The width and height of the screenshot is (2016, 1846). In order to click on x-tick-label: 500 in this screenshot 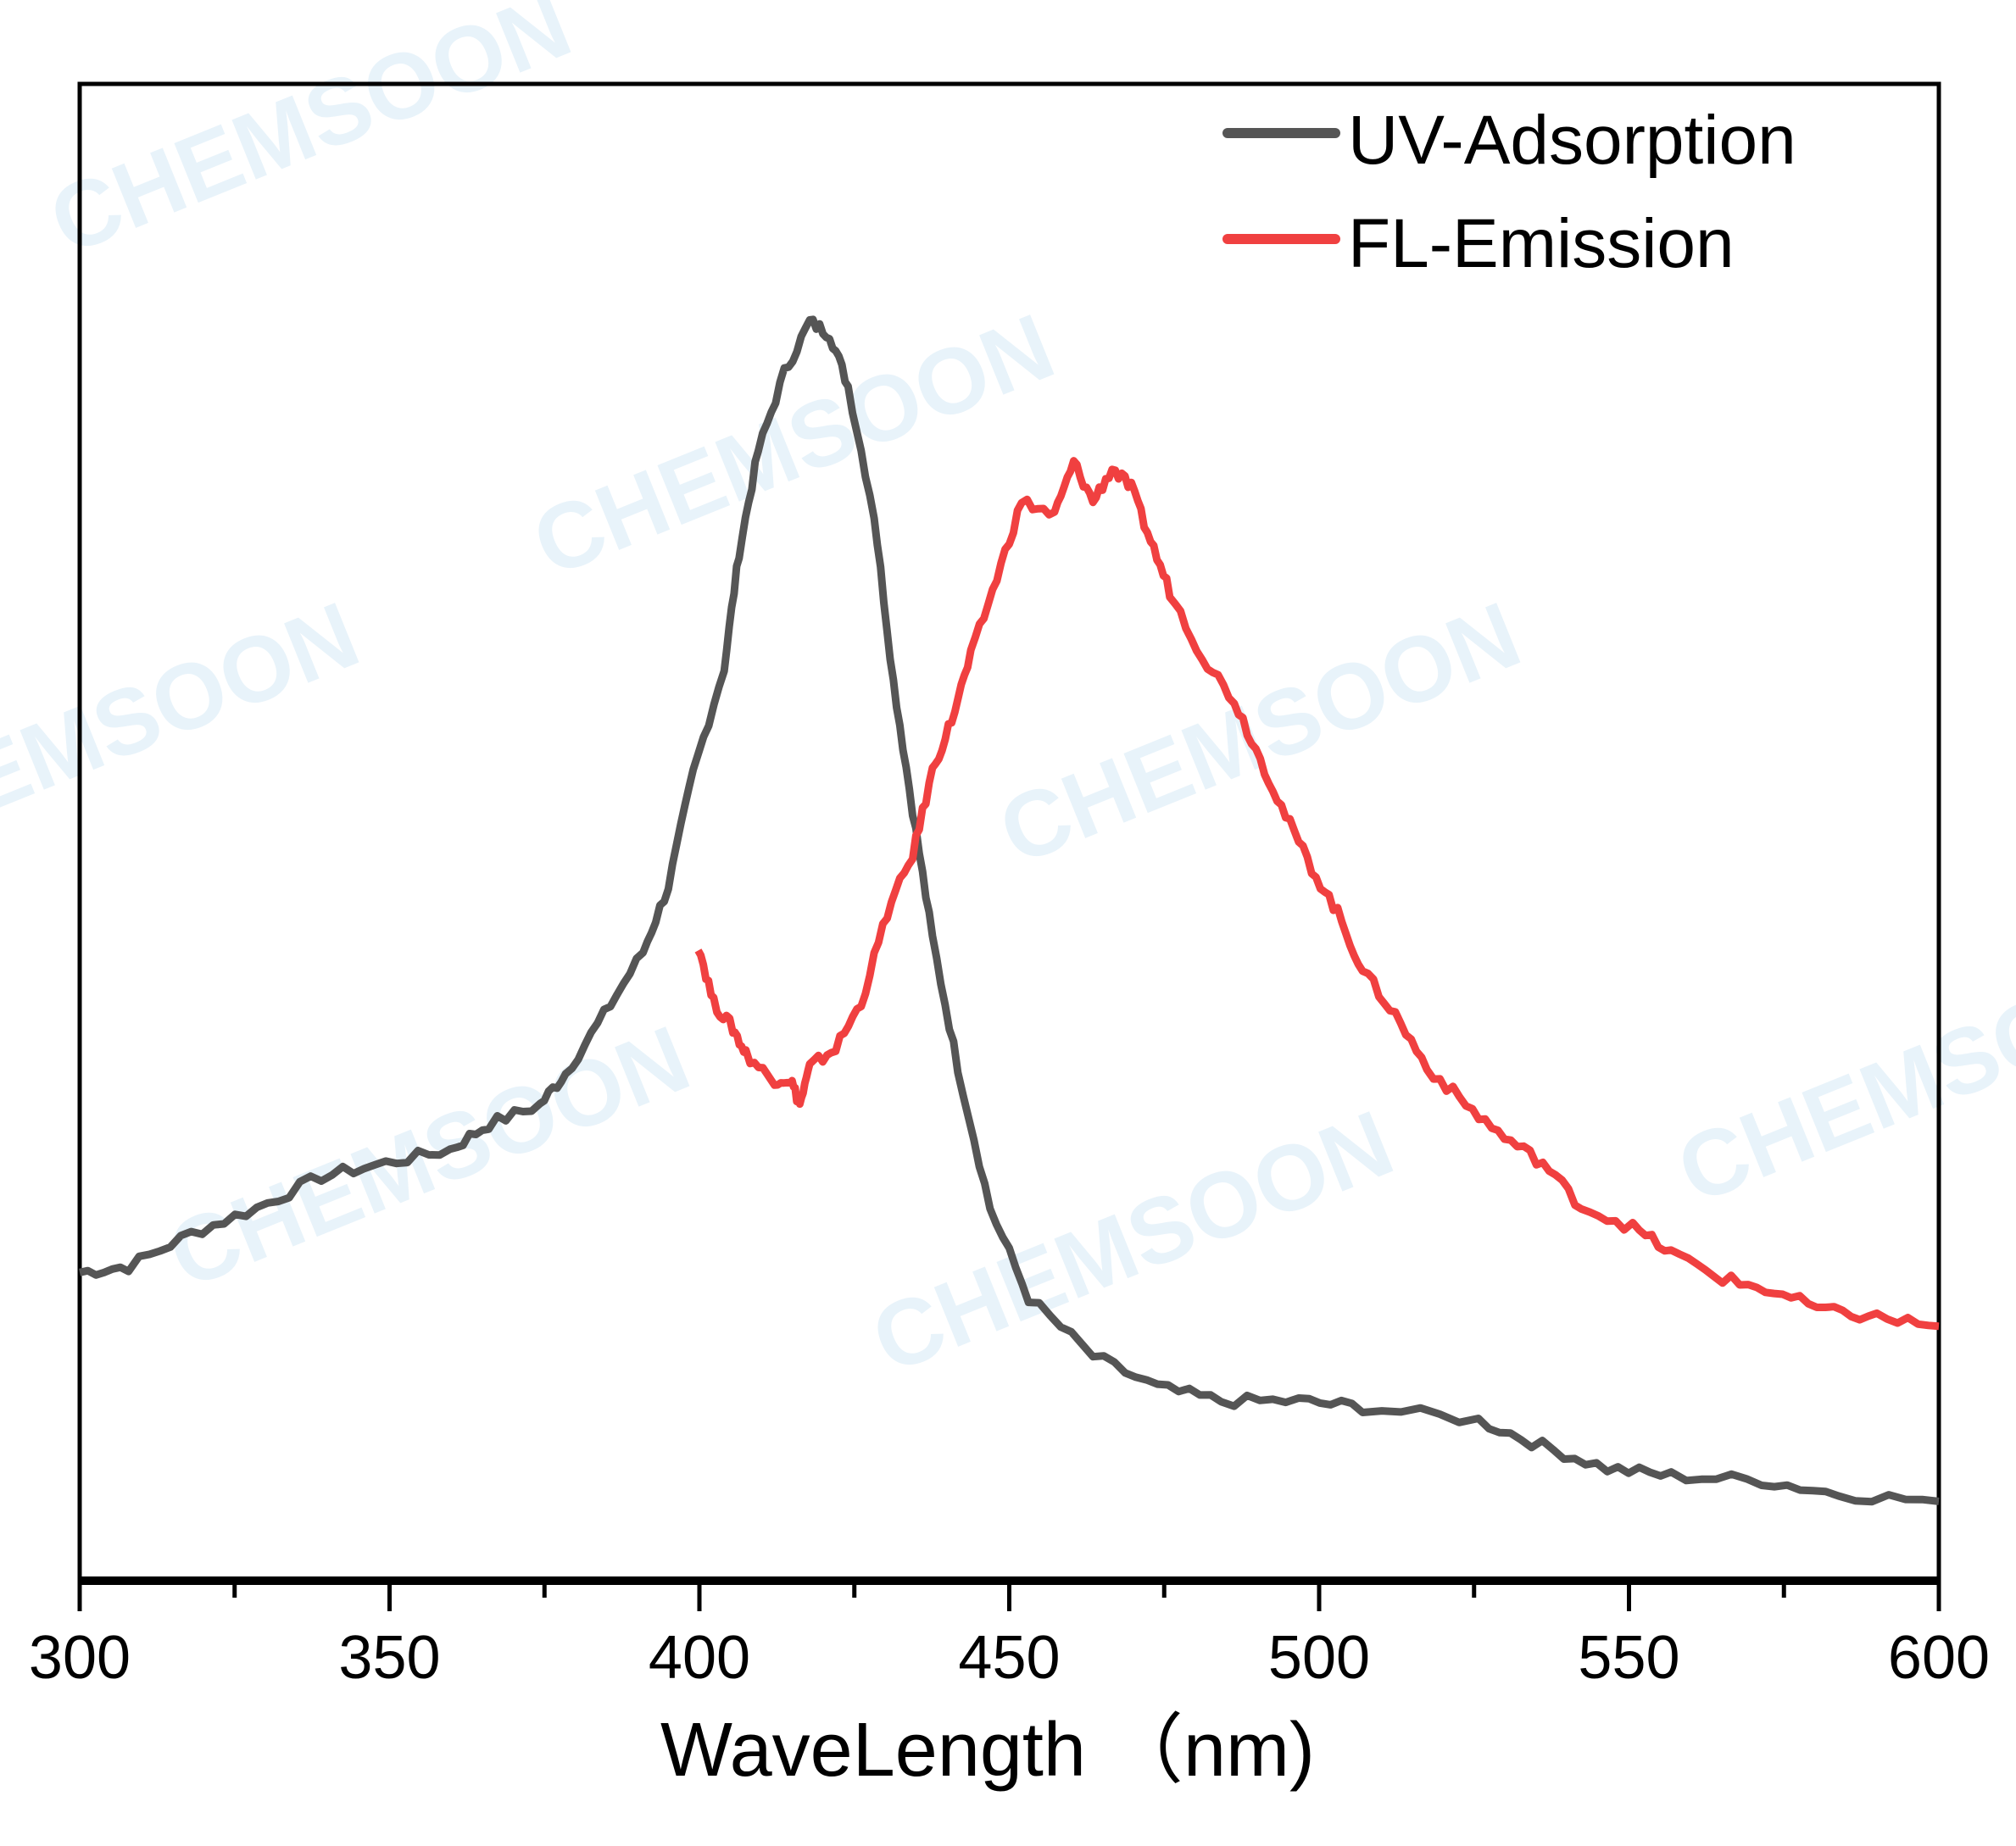, I will do `click(1319, 1658)`.